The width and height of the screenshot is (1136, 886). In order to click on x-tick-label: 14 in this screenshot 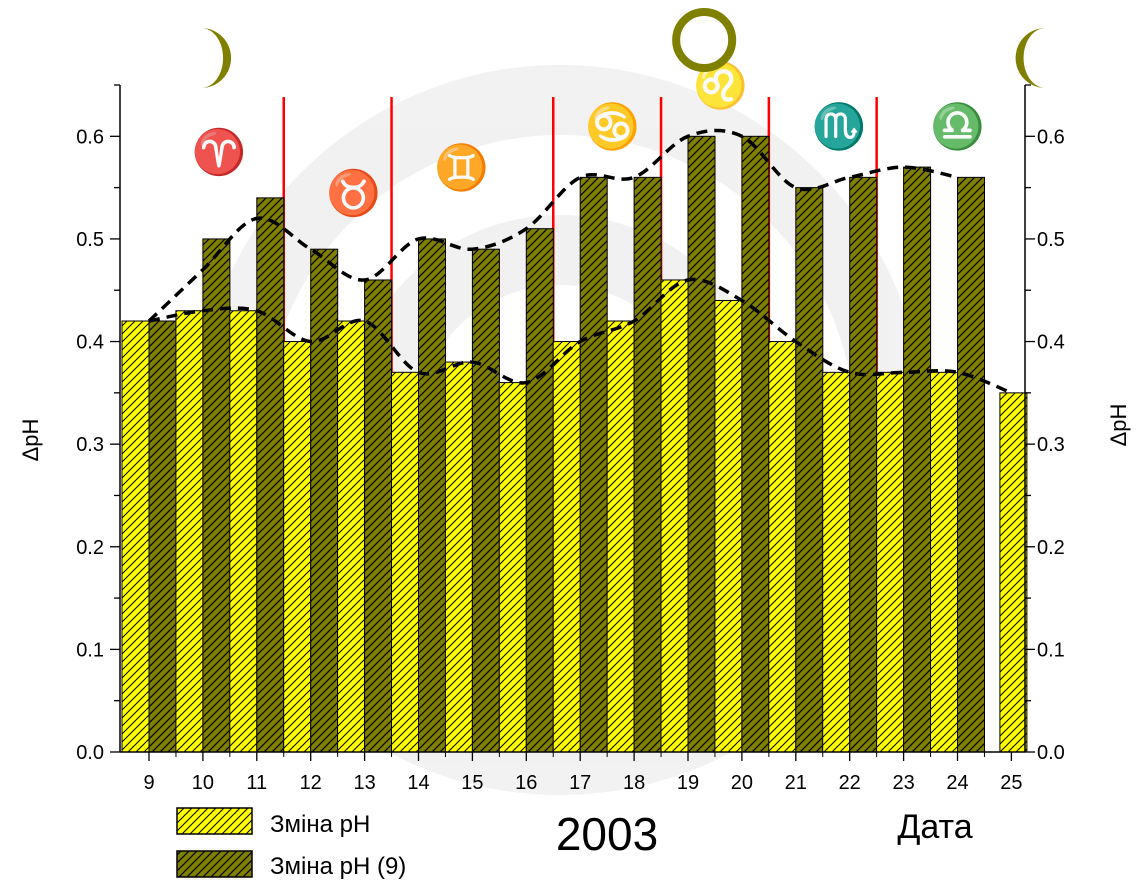, I will do `click(418, 783)`.